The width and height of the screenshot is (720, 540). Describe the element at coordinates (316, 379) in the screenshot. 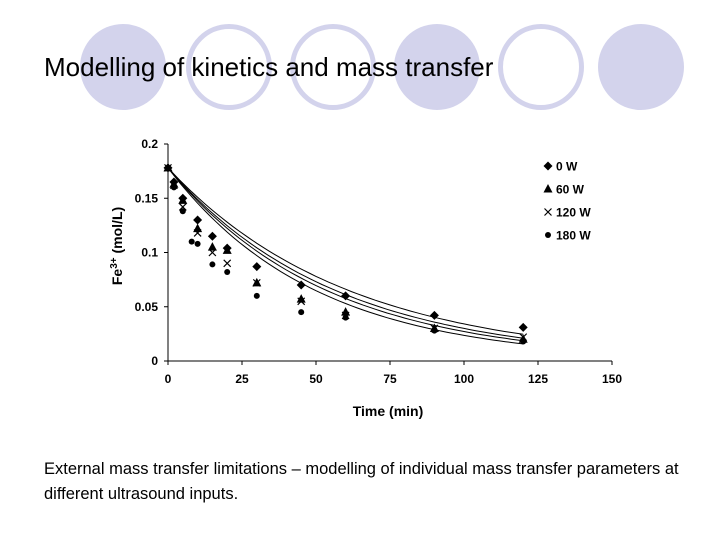

I see `x-tick-label: 50` at that location.